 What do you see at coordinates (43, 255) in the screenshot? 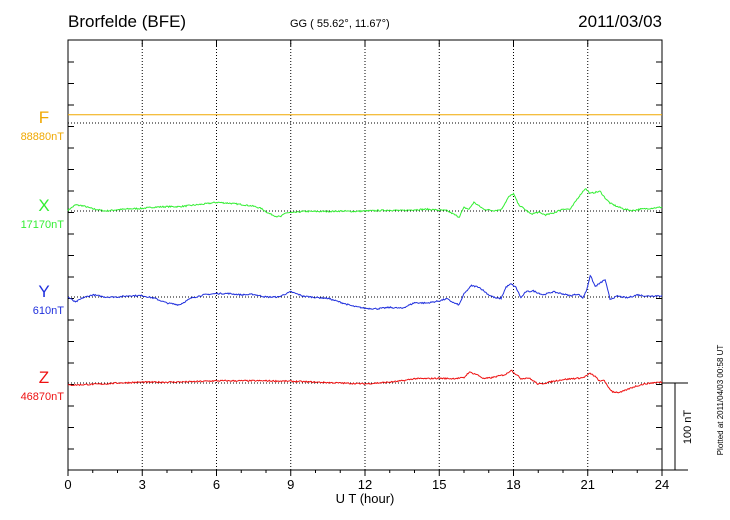
I see `component-labels: F 88880nT X 17170nT Y 610nT Z 46870nT` at bounding box center [43, 255].